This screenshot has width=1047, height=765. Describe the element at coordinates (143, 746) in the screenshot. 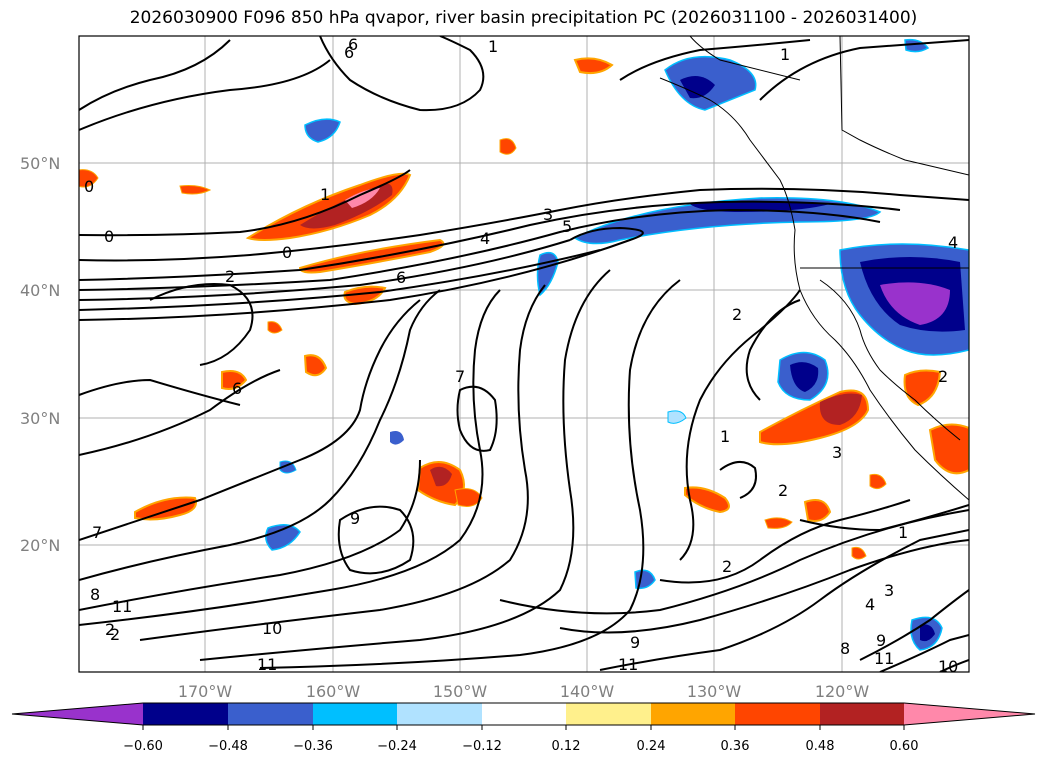

I see `colorbar-tick-label: −0.60` at that location.